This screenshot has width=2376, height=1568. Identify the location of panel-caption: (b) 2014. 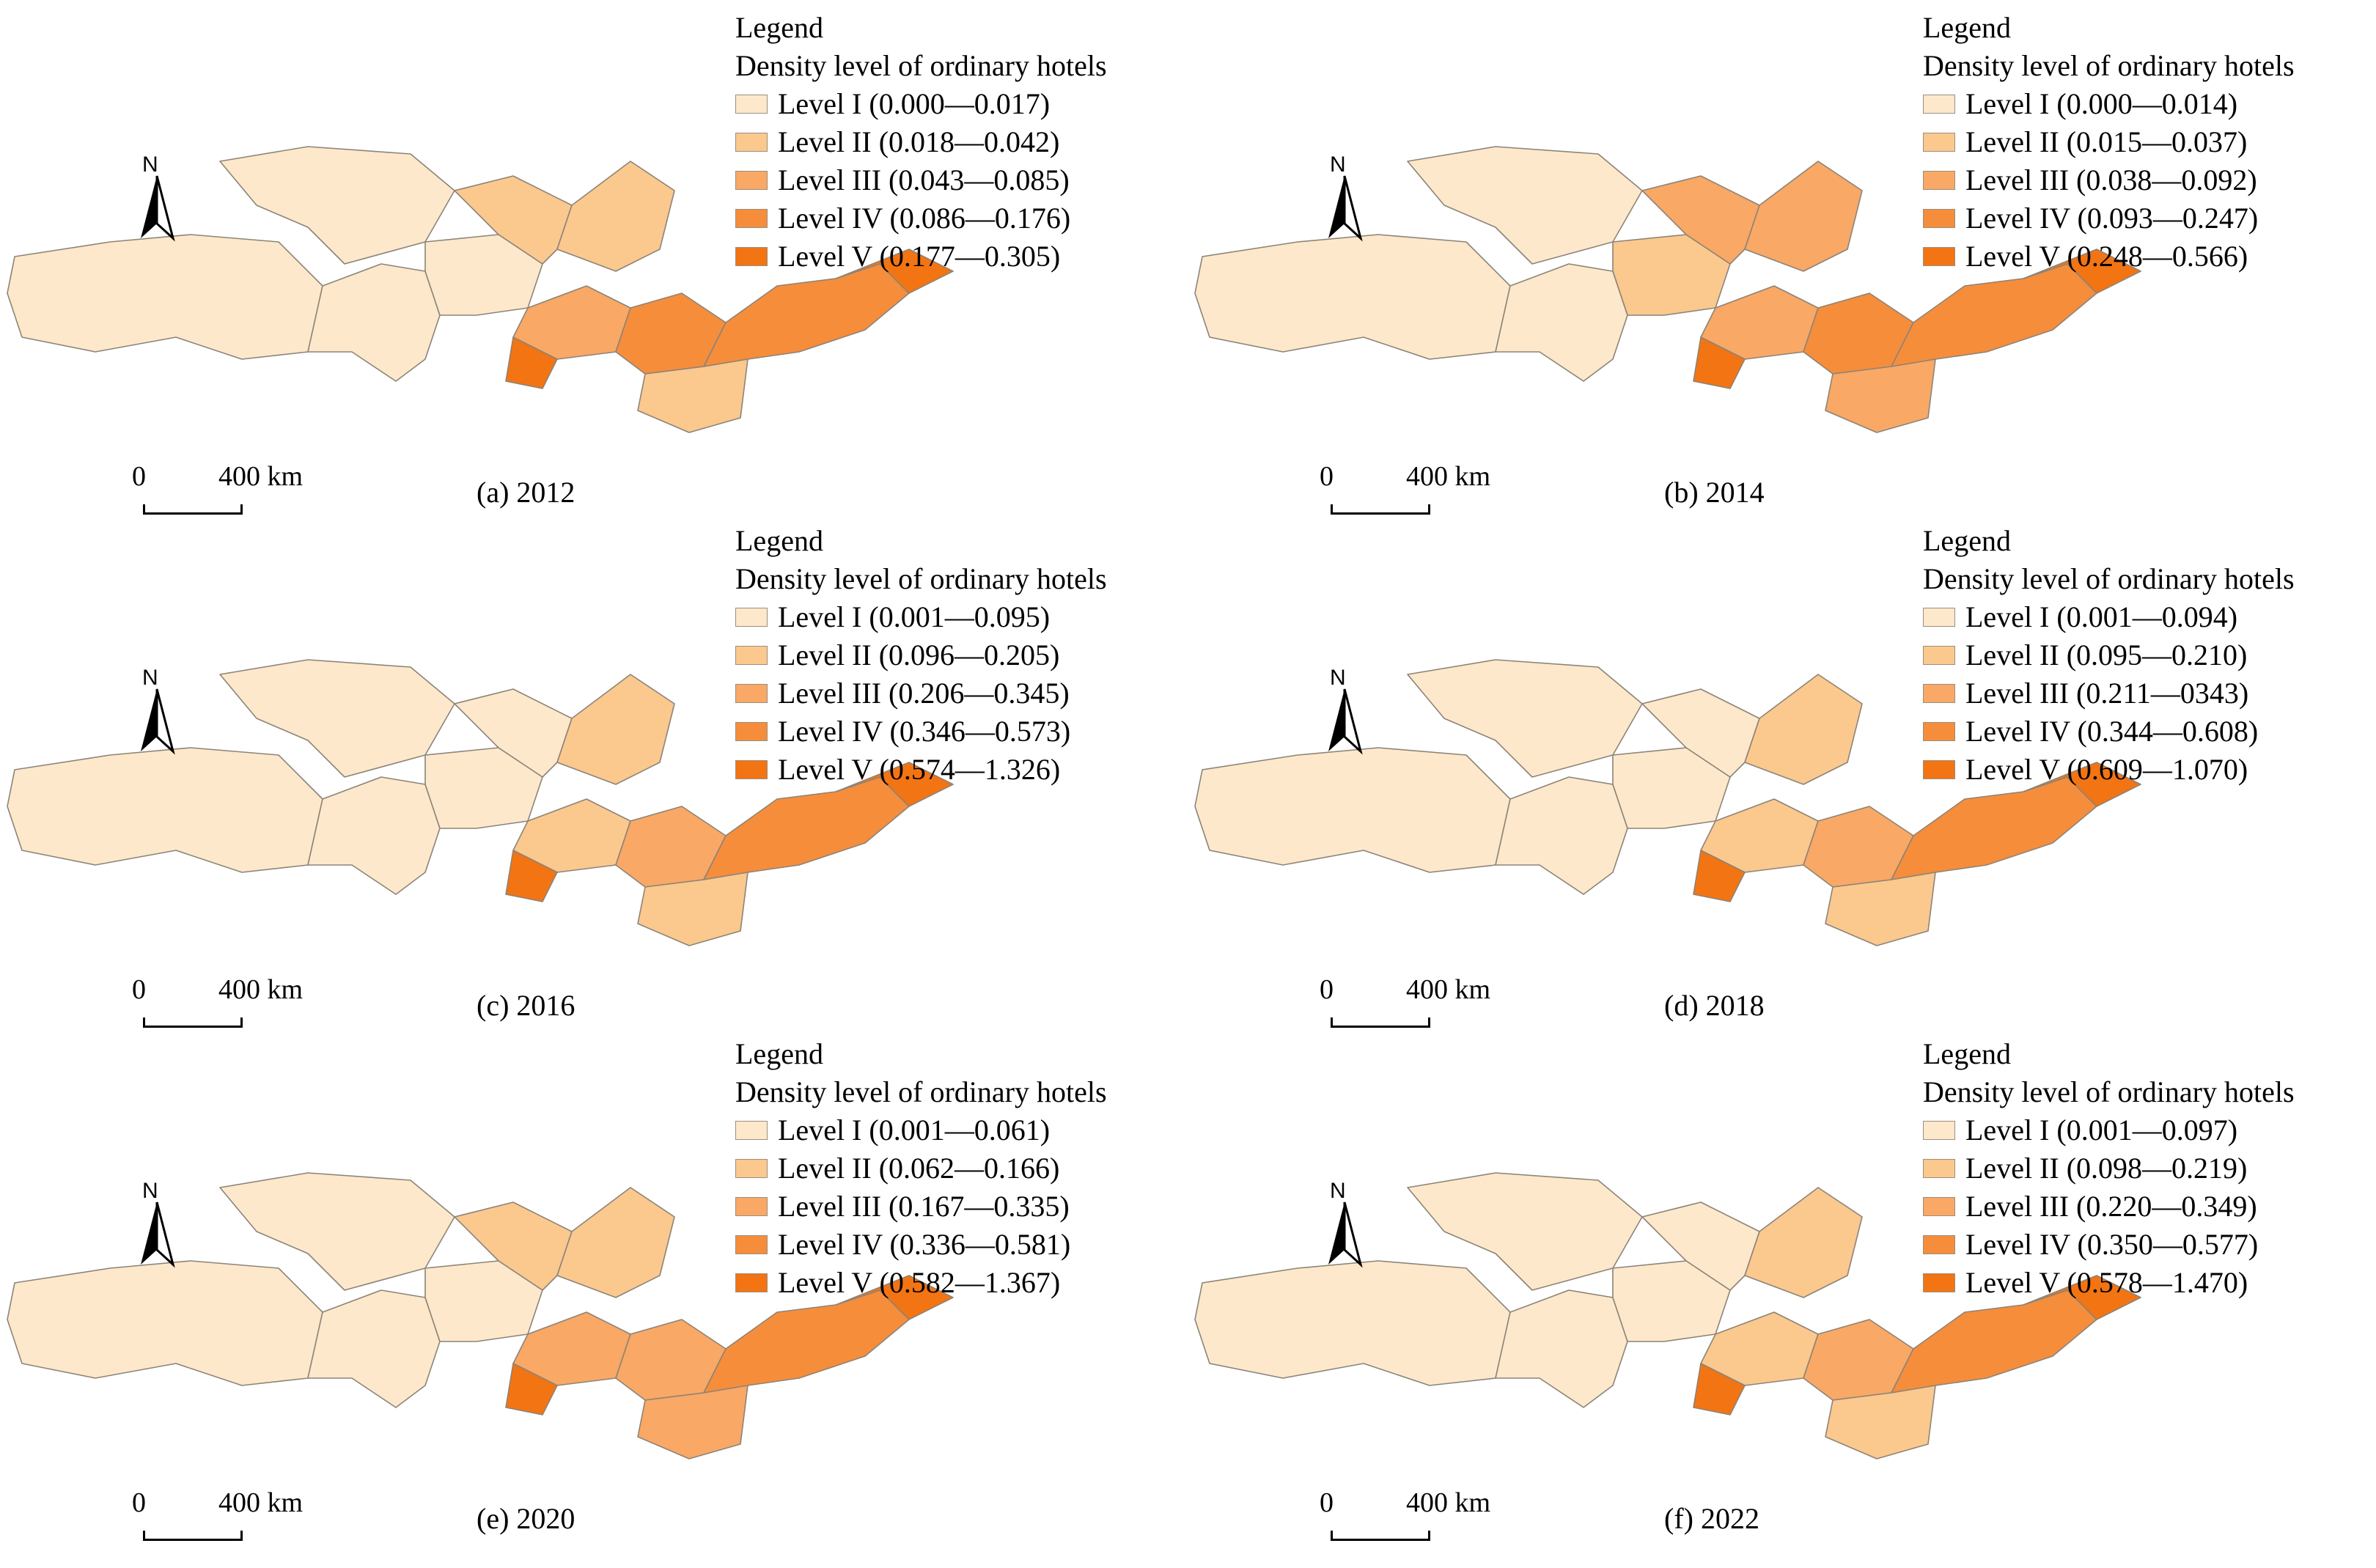
(1714, 492).